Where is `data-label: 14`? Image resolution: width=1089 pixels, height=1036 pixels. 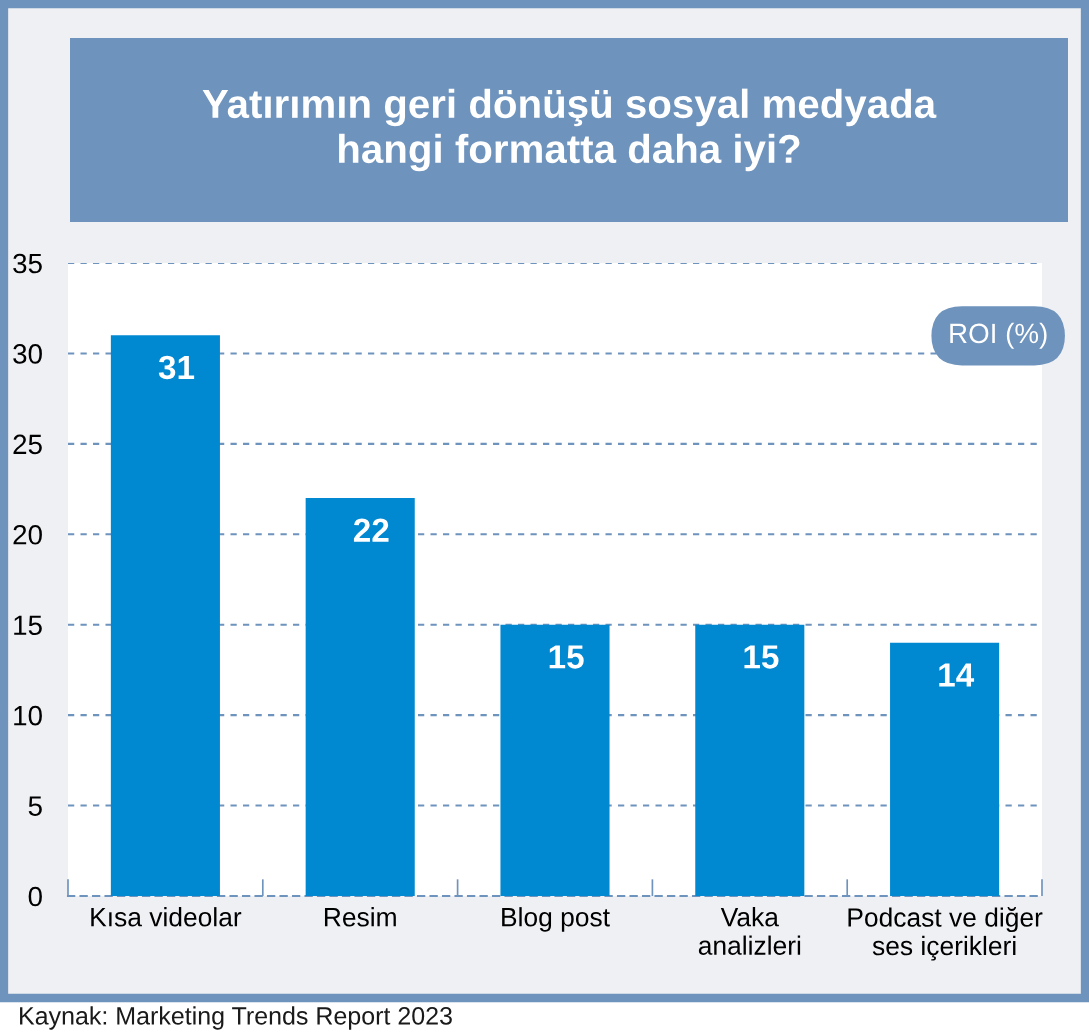
data-label: 14 is located at coordinates (957, 675).